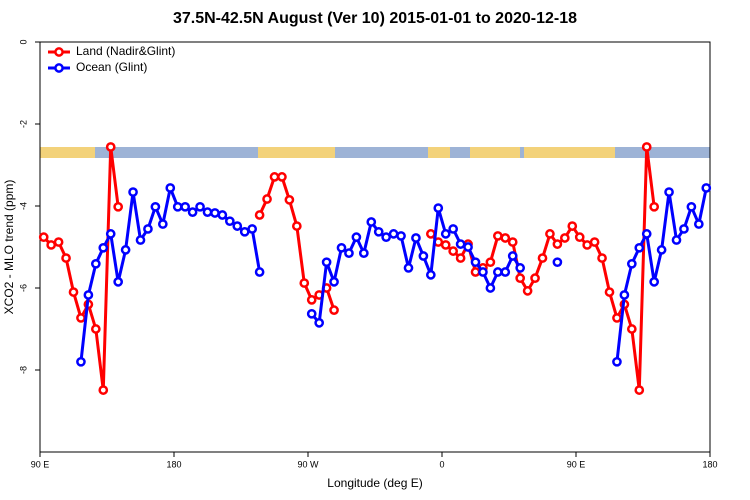 This screenshot has height=500, width=750. I want to click on y-tick-label: -8, so click(23, 370).